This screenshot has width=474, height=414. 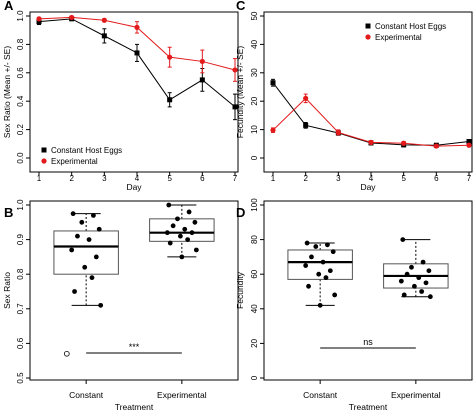 I want to click on panel-a-xtick-label: 5, so click(x=169, y=178).